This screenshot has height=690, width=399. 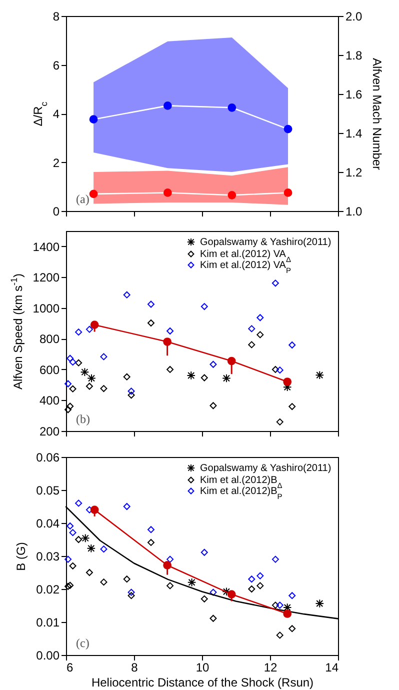 I want to click on y-tick-label: 1000, so click(x=46, y=308).